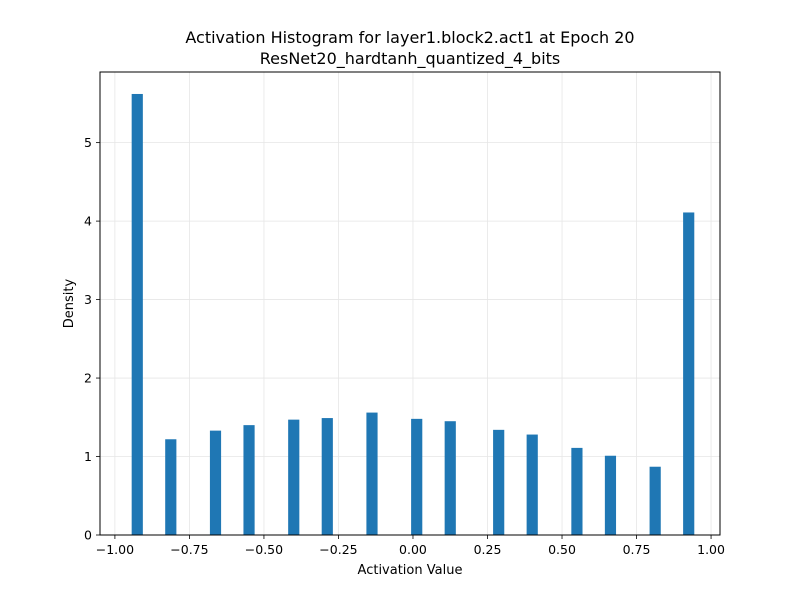 The height and width of the screenshot is (600, 800). Describe the element at coordinates (264, 549) in the screenshot. I see `x-tick-label: −0.50` at that location.